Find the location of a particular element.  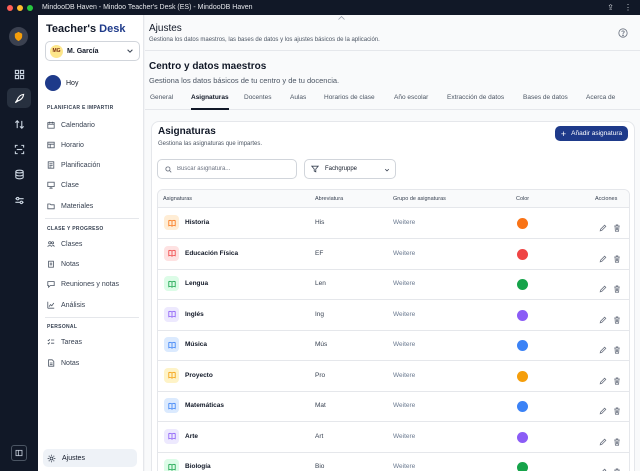

sidebar-item-class: Clase is located at coordinates (63, 185).